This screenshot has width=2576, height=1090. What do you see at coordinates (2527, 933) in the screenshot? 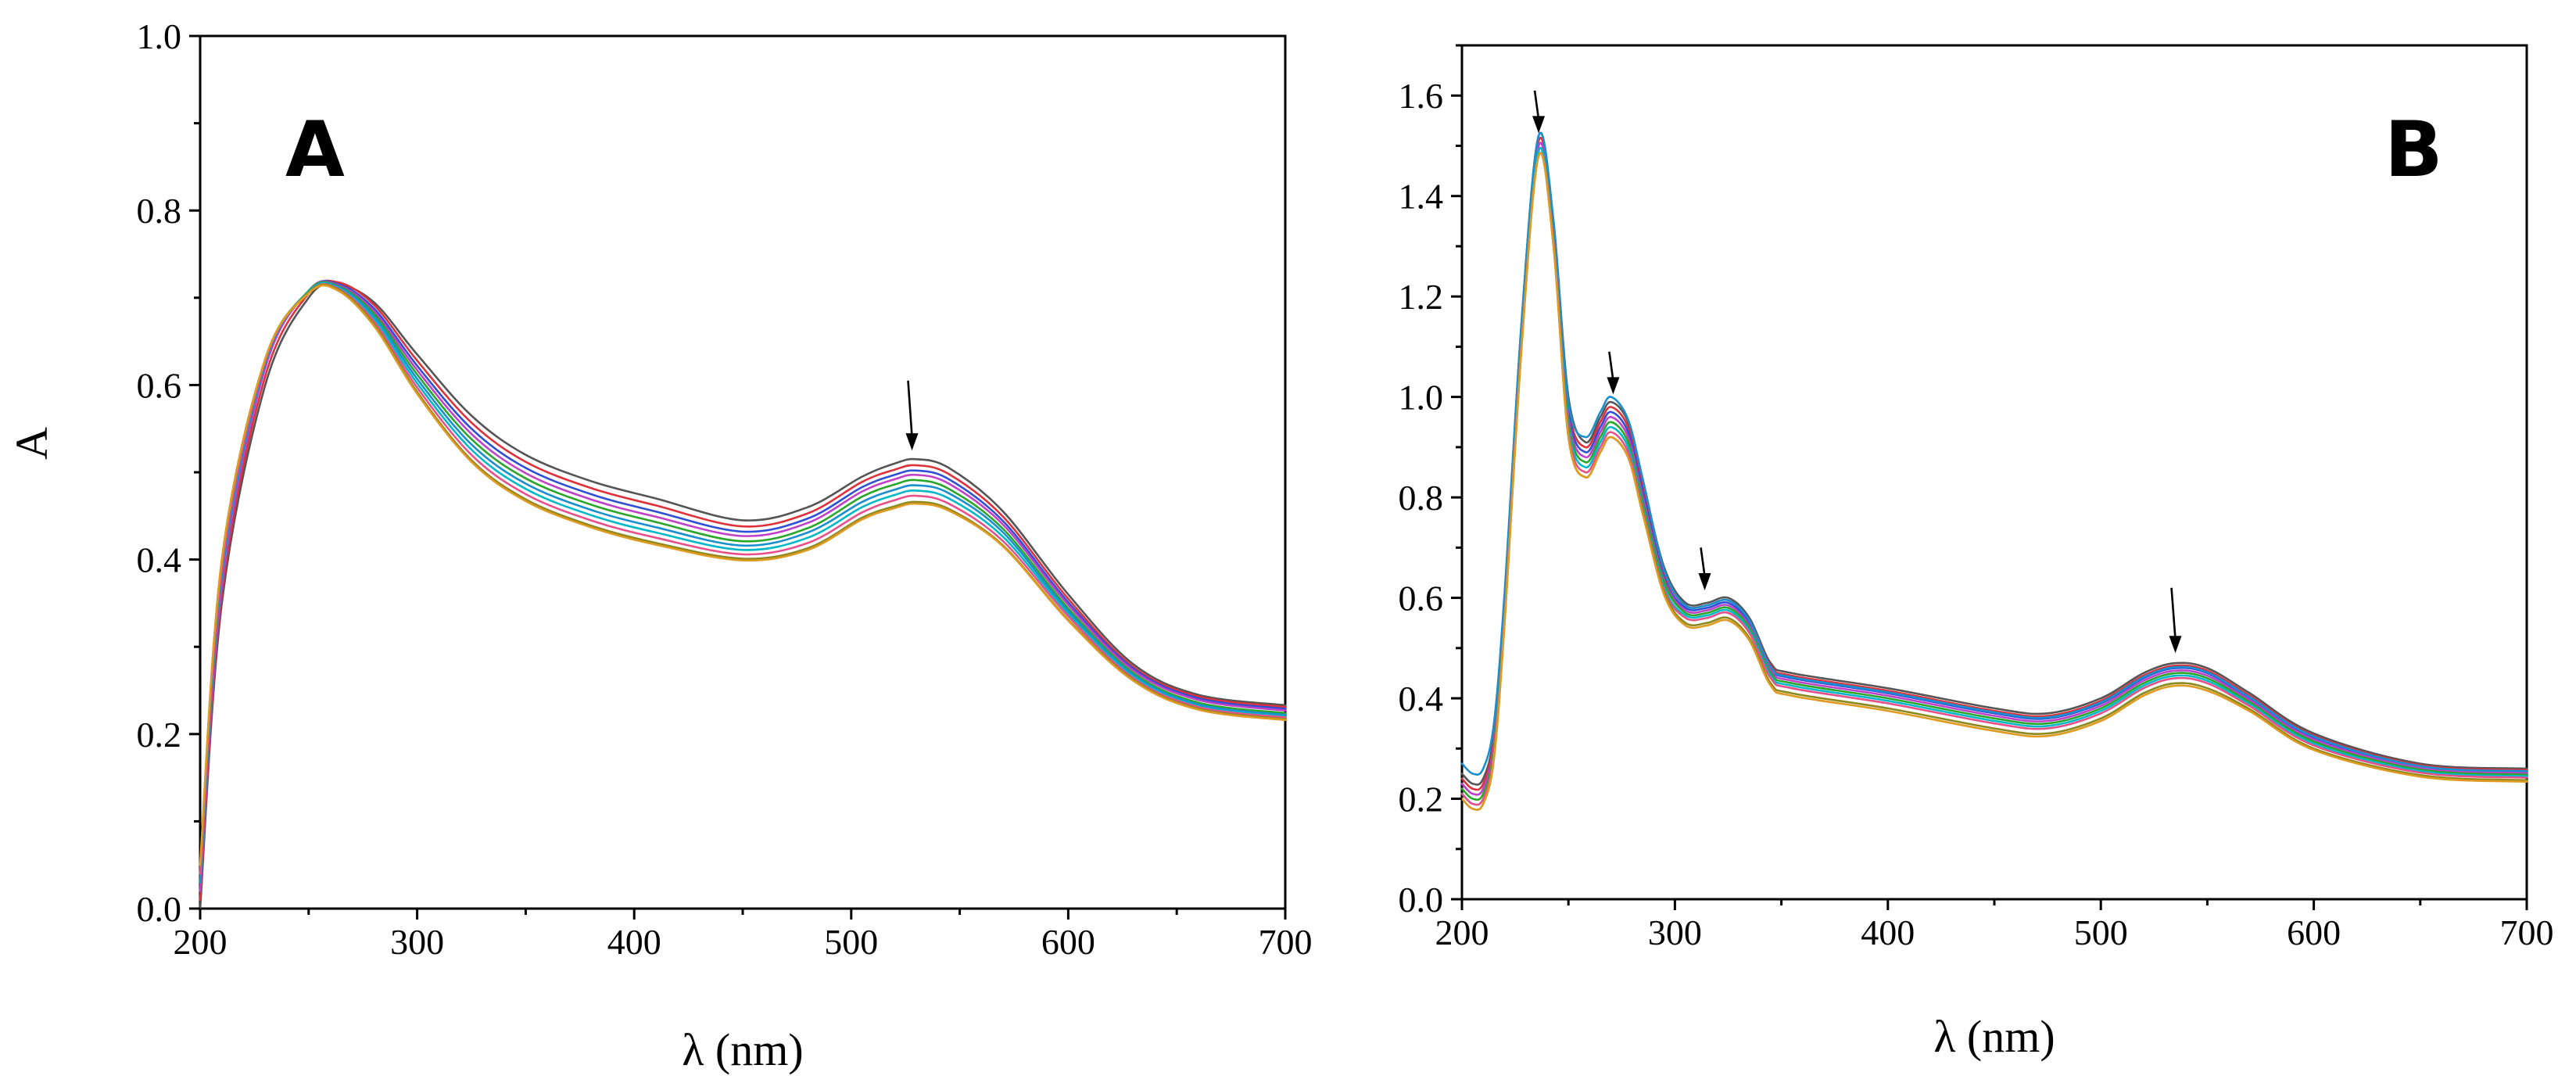
I see `panel-b-x-tick-label: 700` at bounding box center [2527, 933].